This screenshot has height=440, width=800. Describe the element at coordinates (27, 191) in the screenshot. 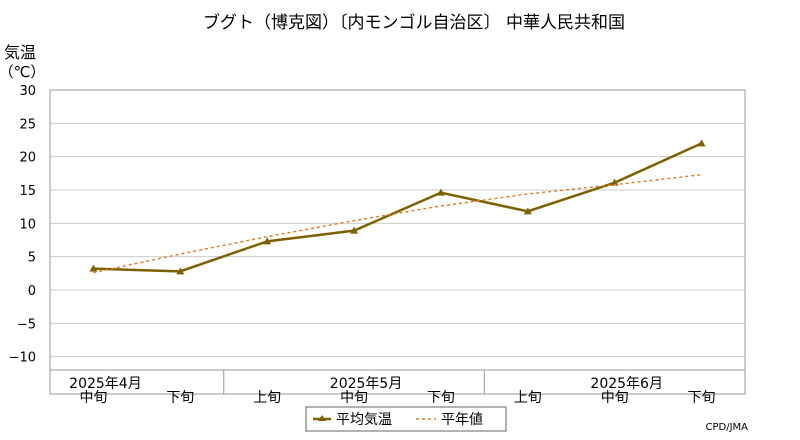

I see `y-tick-label: 15` at that location.